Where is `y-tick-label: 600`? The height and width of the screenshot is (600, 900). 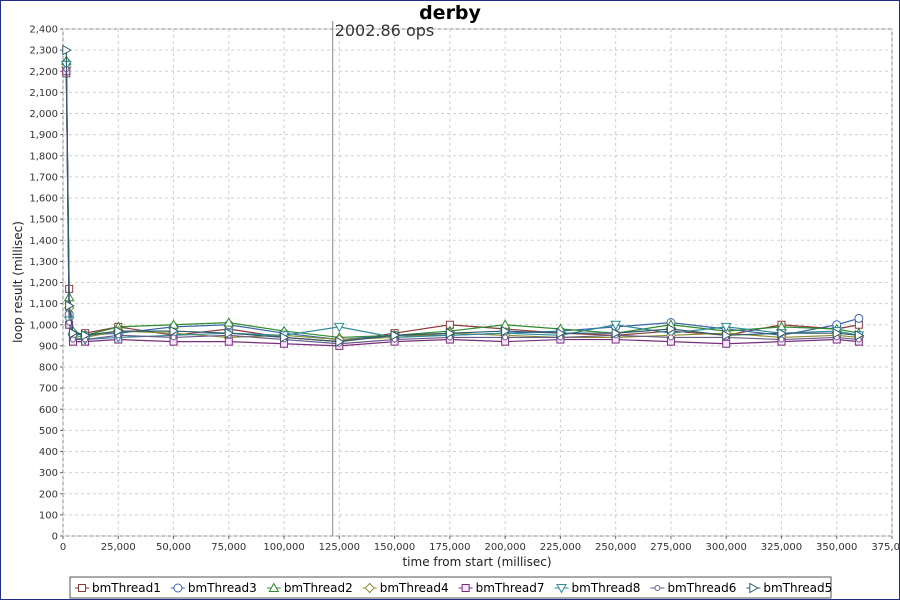 y-tick-label: 600 is located at coordinates (48, 410).